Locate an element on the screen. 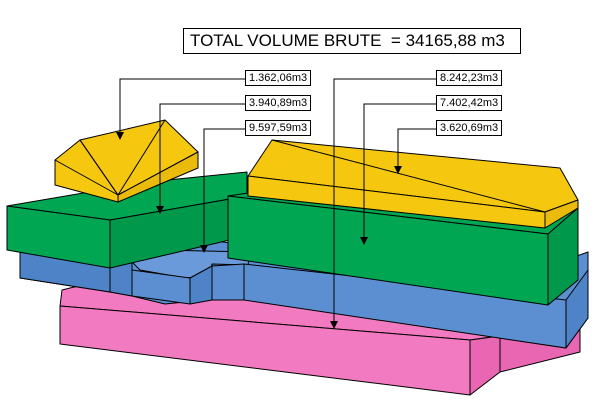 The height and width of the screenshot is (414, 605). volume-label-pink-base: 8.242,23m3 is located at coordinates (469, 78).